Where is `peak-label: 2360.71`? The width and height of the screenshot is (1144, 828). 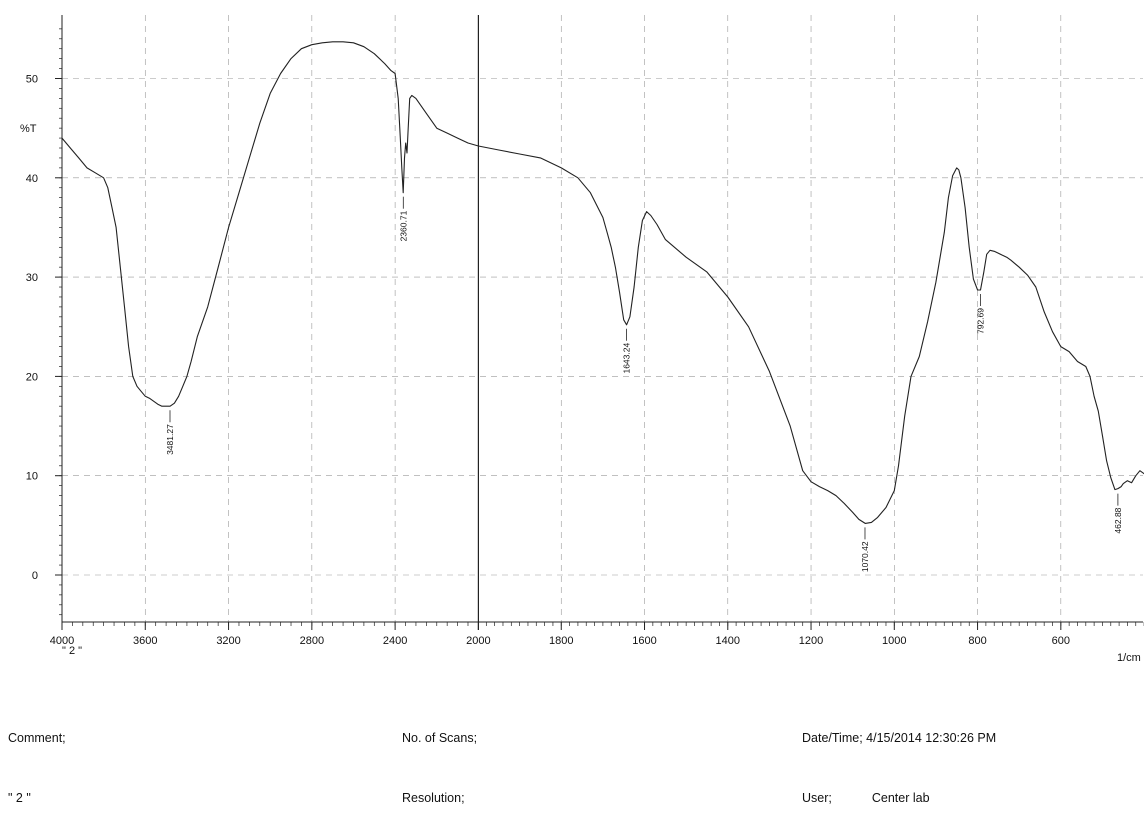
peak-label: 2360.71 is located at coordinates (403, 225).